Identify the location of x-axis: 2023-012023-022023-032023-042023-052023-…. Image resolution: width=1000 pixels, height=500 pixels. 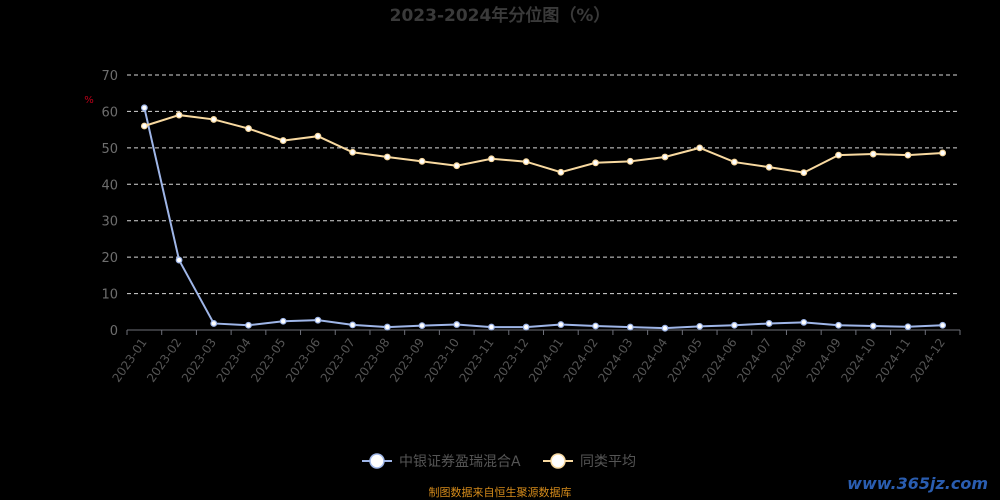
(535, 357).